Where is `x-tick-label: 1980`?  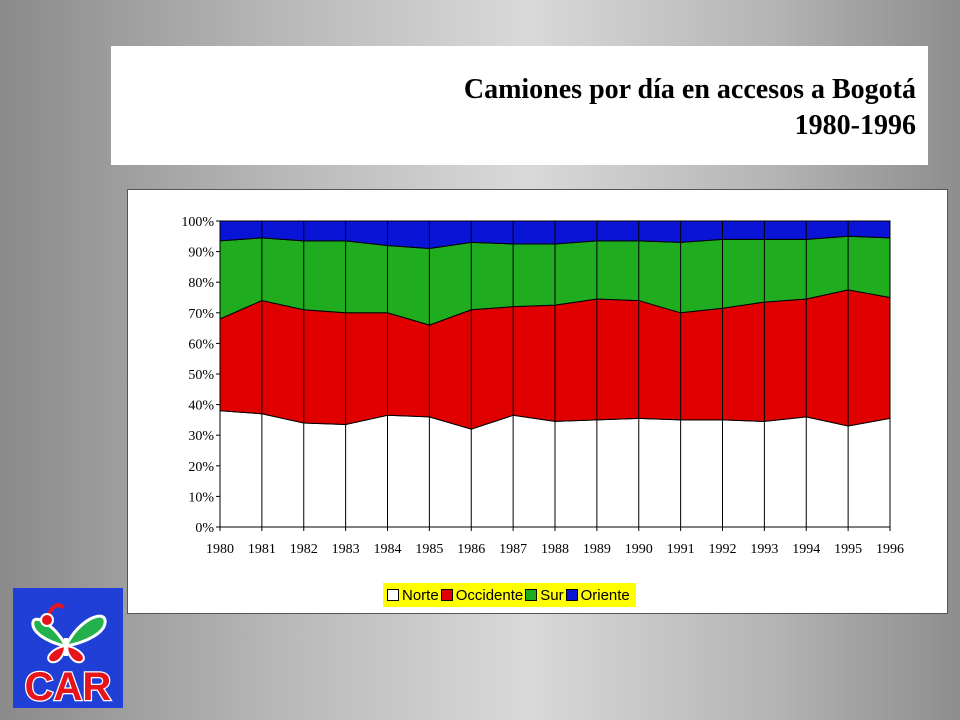
x-tick-label: 1980 is located at coordinates (220, 549).